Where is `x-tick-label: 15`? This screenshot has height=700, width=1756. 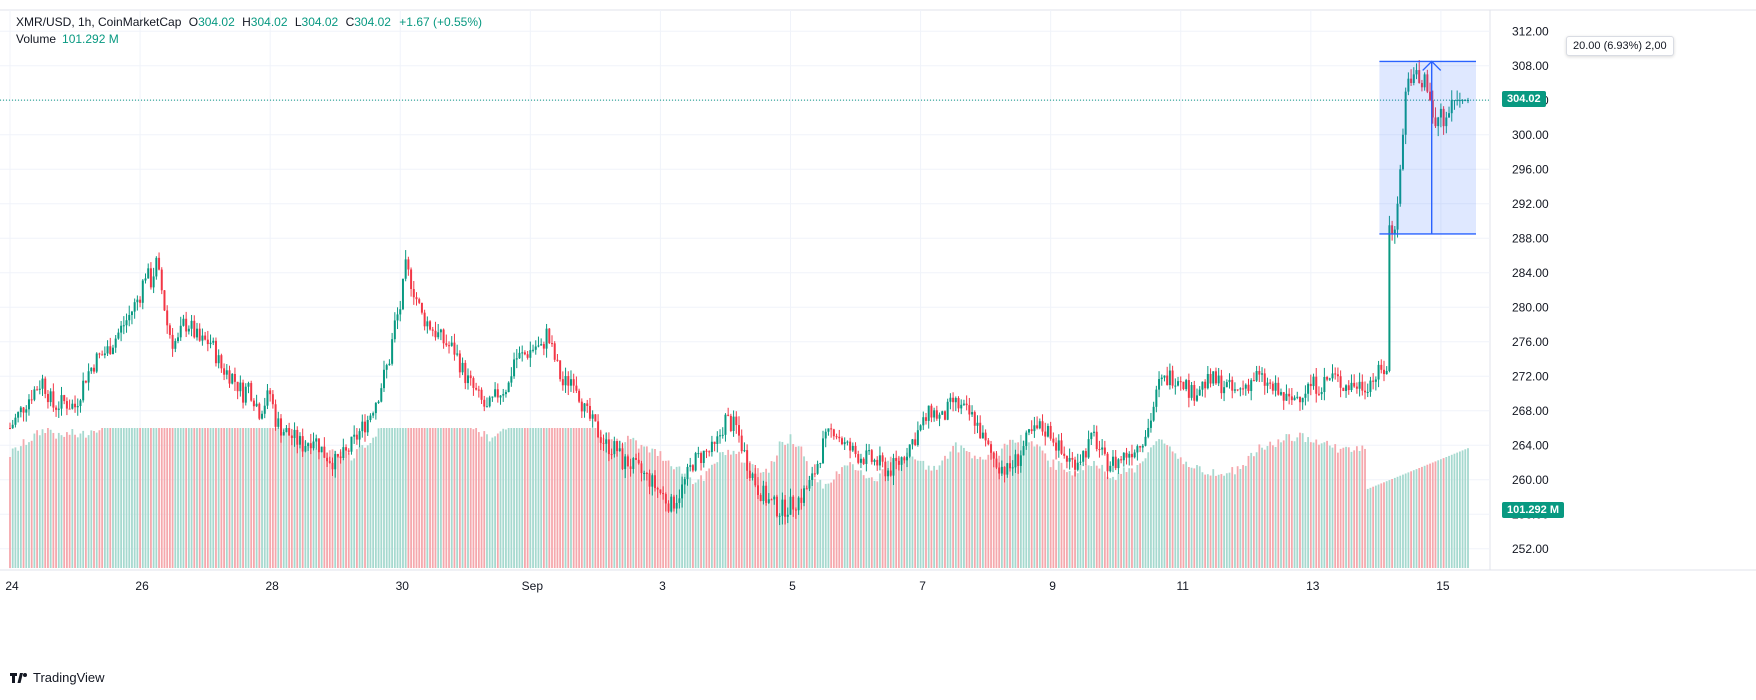 x-tick-label: 15 is located at coordinates (1443, 586).